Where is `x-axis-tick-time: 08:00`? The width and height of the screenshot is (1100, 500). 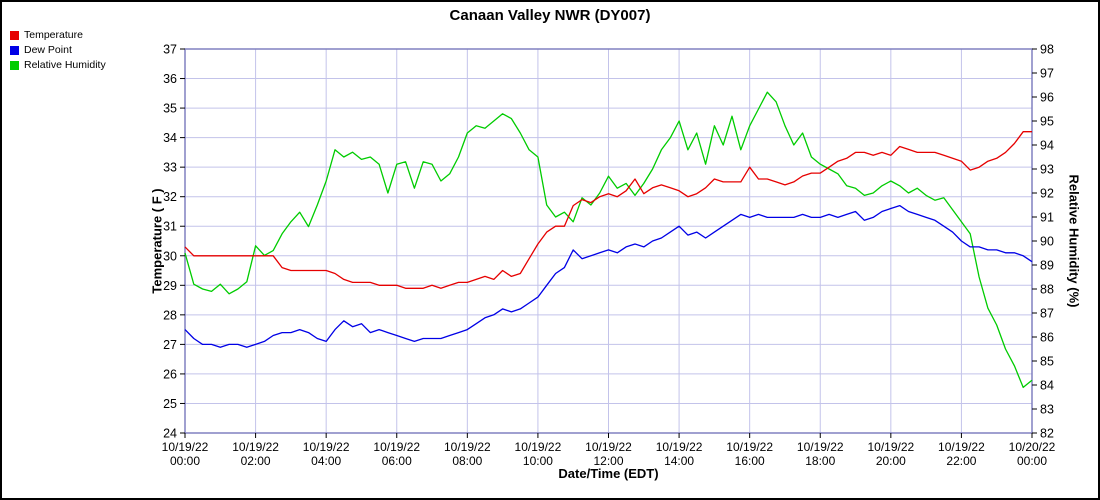
x-axis-tick-time: 08:00 is located at coordinates (467, 461).